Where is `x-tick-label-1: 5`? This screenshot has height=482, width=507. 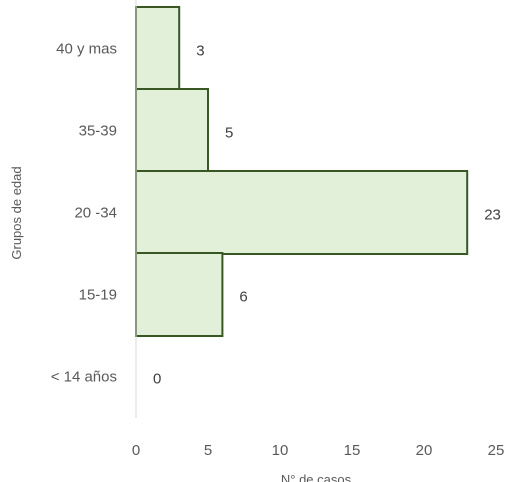
x-tick-label-1: 5 is located at coordinates (208, 450).